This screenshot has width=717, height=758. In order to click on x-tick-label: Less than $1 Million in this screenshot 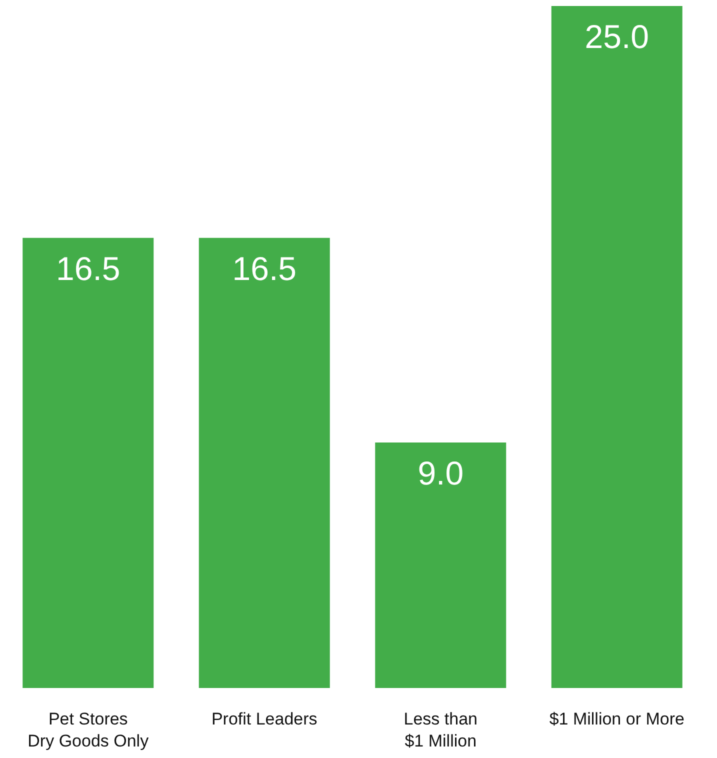, I will do `click(441, 730)`.